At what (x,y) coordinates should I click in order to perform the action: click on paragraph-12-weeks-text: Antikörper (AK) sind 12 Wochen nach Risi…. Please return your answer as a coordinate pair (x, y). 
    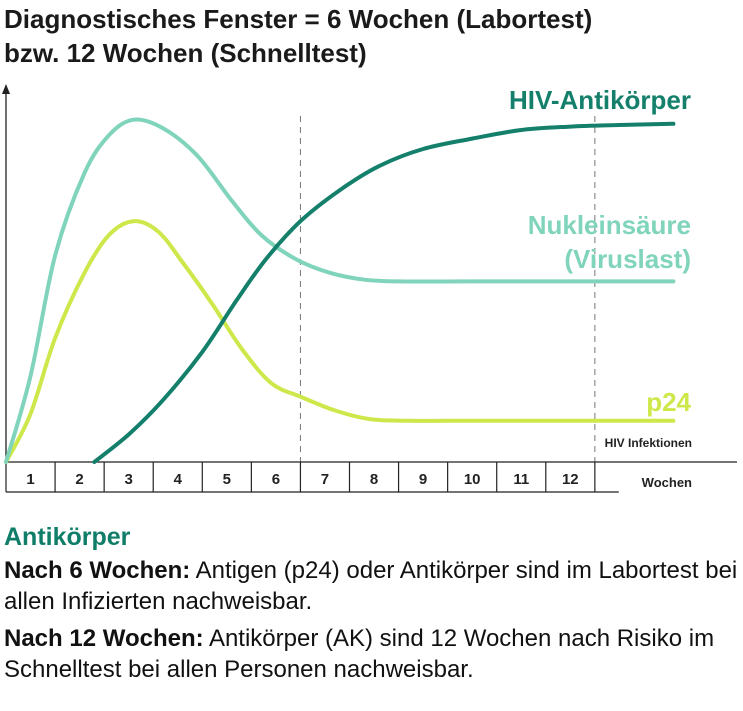
    Looking at the image, I should click on (359, 654).